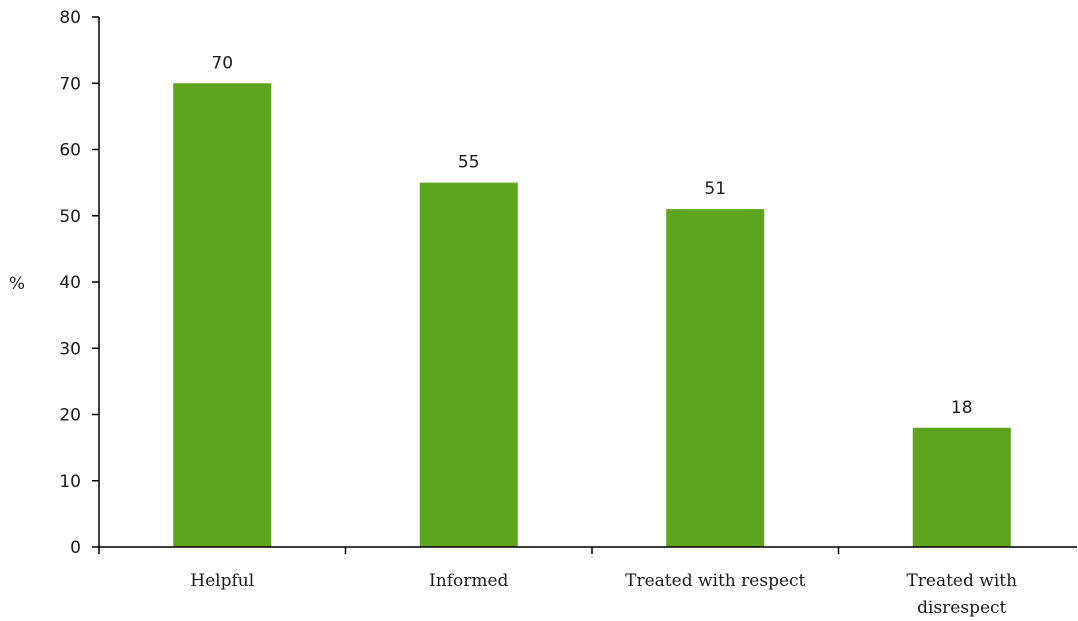 The height and width of the screenshot is (621, 1078). I want to click on x-category-label: disrespect, so click(961, 608).